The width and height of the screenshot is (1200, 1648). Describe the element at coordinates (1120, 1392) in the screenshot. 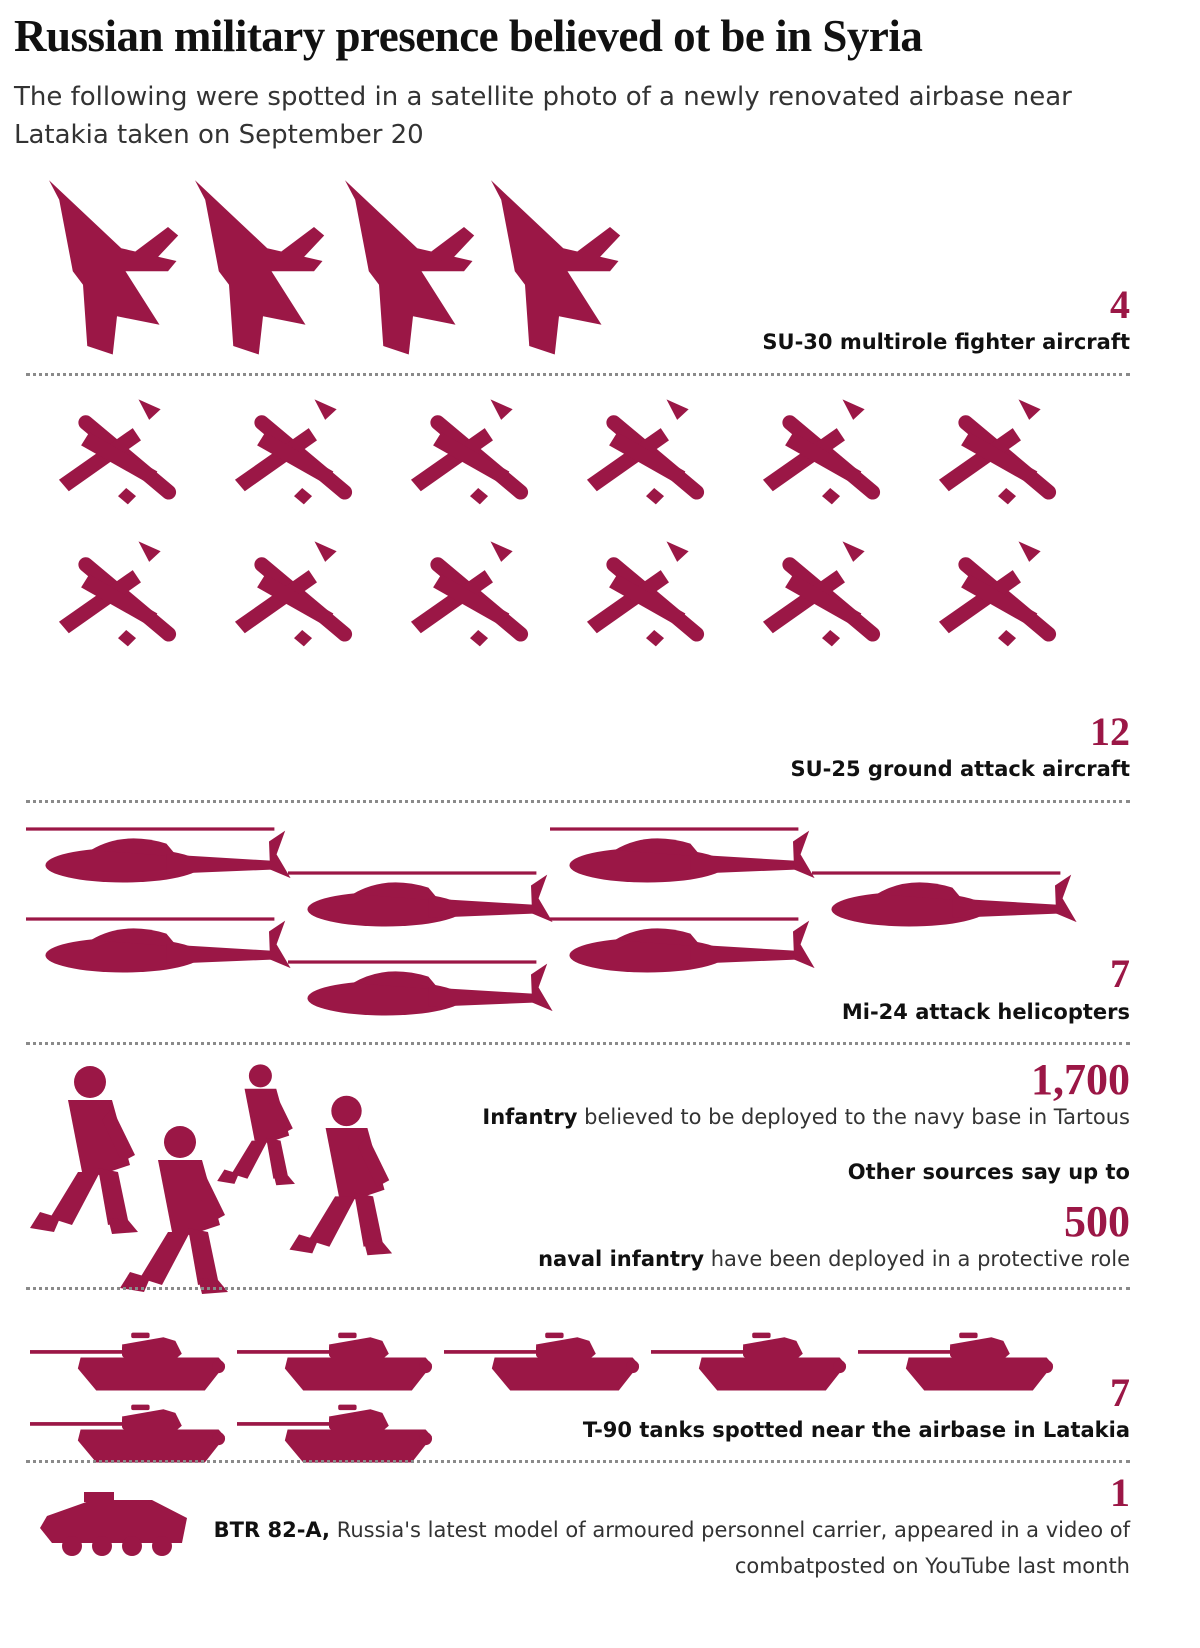

I see `t90-count: 7` at that location.